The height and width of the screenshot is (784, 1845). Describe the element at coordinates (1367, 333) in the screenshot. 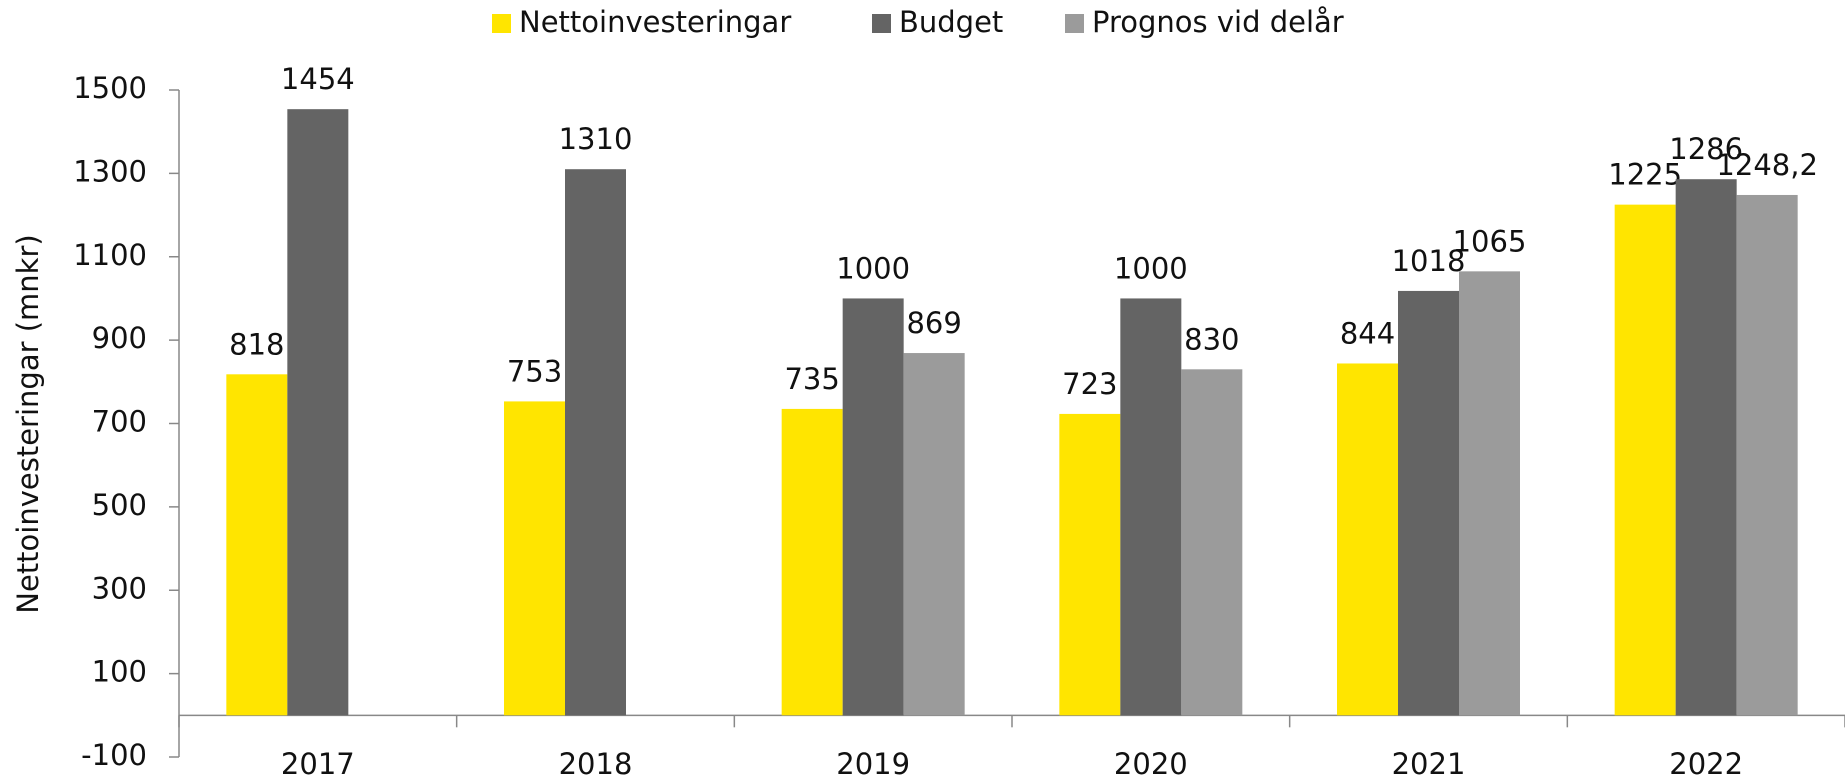

I see `value-label: 844` at that location.